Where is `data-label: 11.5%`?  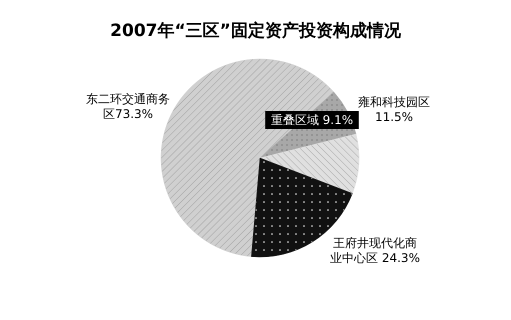 data-label: 11.5% is located at coordinates (394, 117).